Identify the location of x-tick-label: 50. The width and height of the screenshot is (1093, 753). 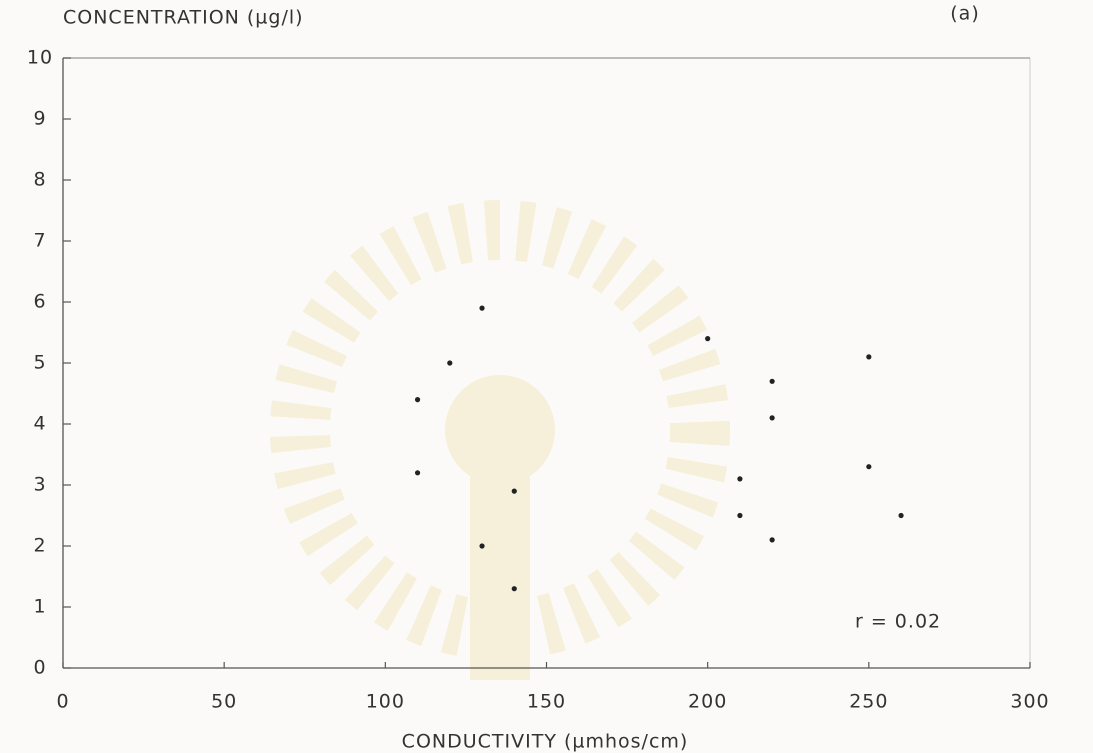
(224, 702).